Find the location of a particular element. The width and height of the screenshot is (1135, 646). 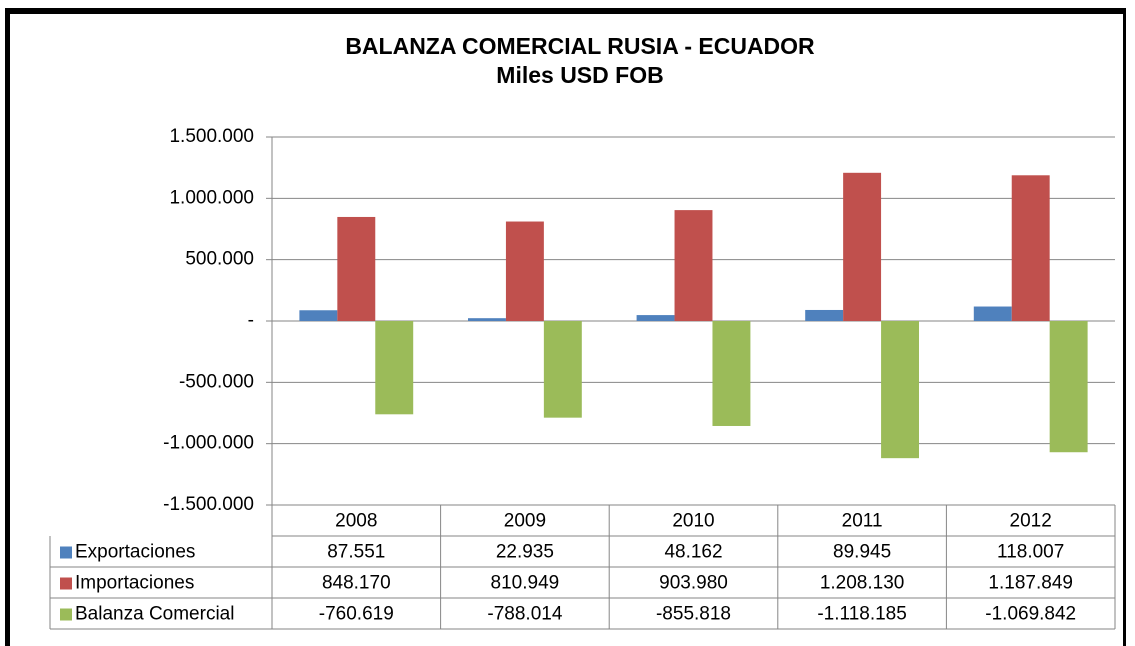

table-value: -1.118.185 is located at coordinates (861, 614).